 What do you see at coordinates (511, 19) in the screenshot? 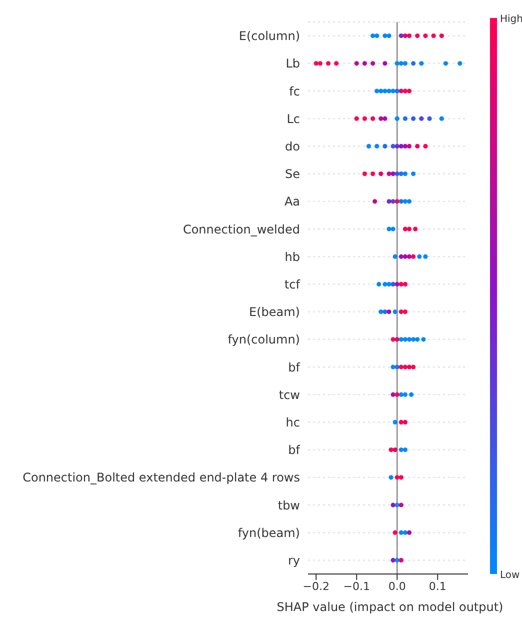
I see `color-bar-label: High` at bounding box center [511, 19].